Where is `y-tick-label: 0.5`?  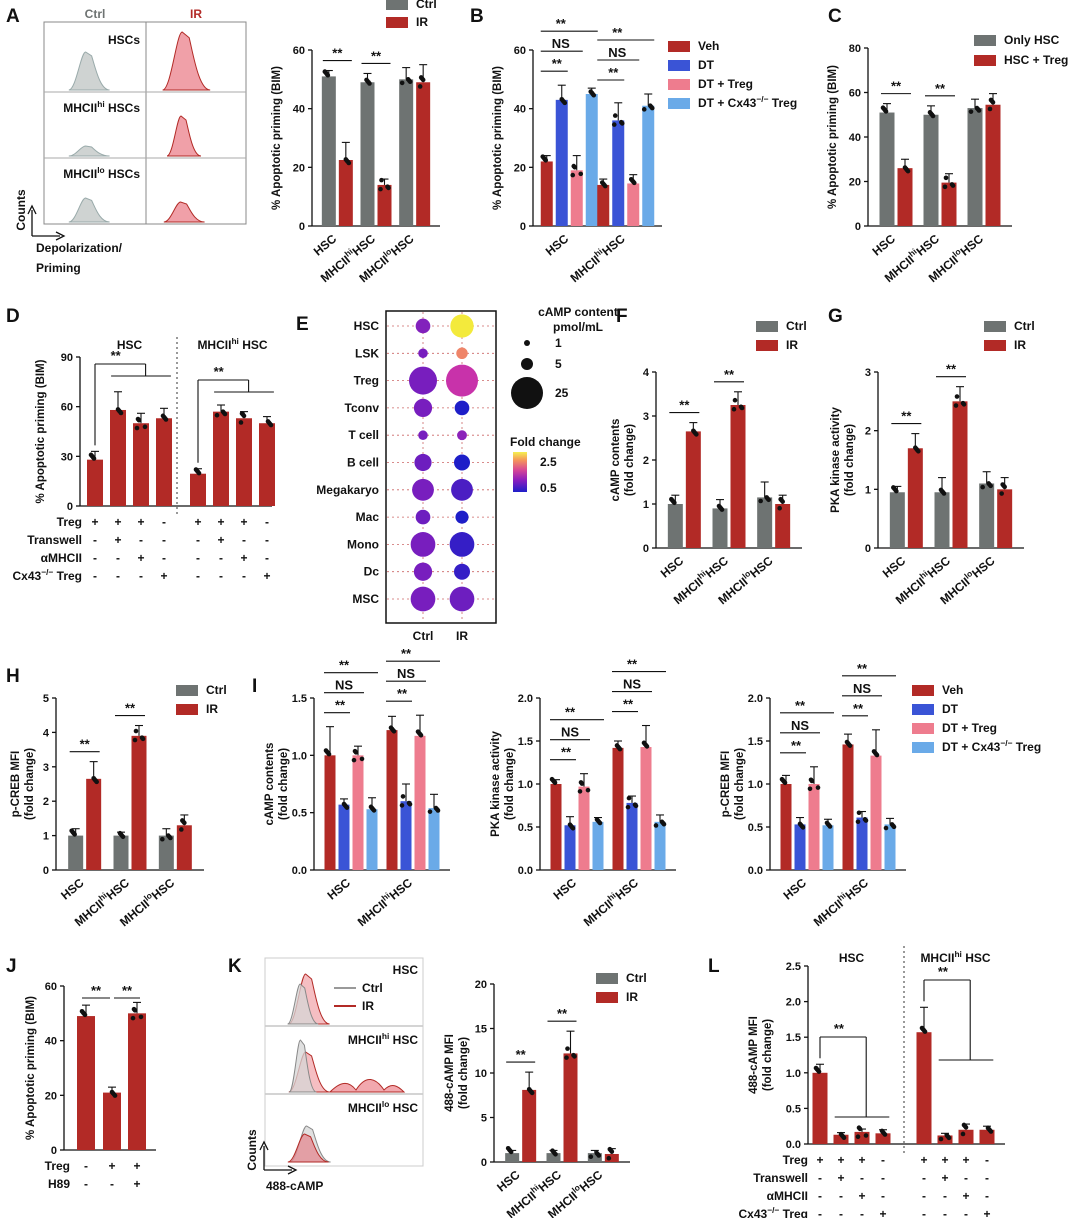
y-tick-label: 0.5 is located at coordinates (755, 828).